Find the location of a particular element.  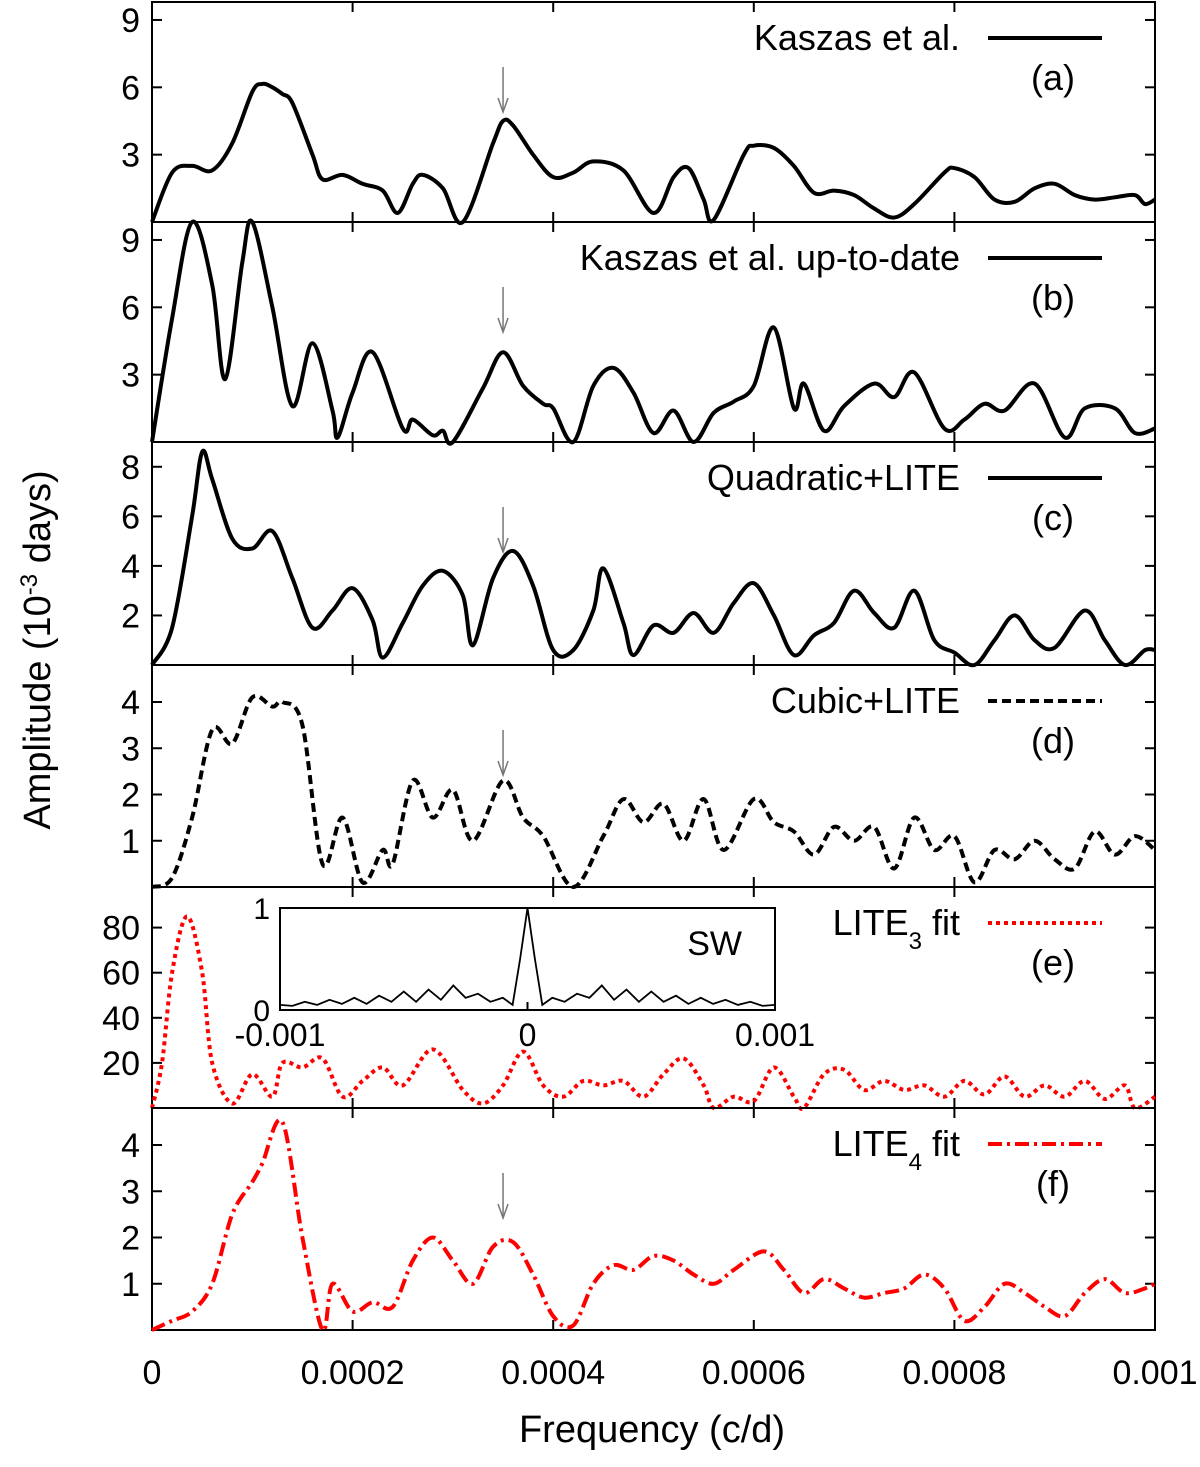

panel-e-tag: (e) is located at coordinates (1053, 962).